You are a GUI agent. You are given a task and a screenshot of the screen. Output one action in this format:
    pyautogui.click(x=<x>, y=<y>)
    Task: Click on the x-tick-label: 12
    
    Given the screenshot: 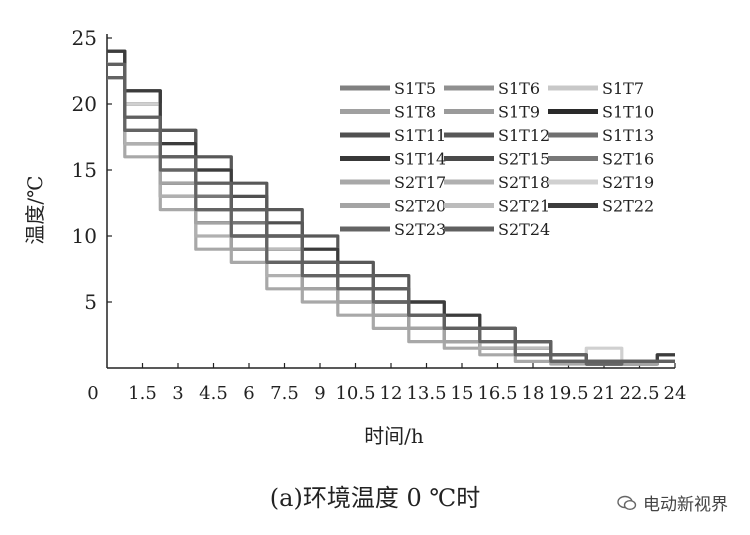 What is the action you would take?
    pyautogui.click(x=391, y=393)
    